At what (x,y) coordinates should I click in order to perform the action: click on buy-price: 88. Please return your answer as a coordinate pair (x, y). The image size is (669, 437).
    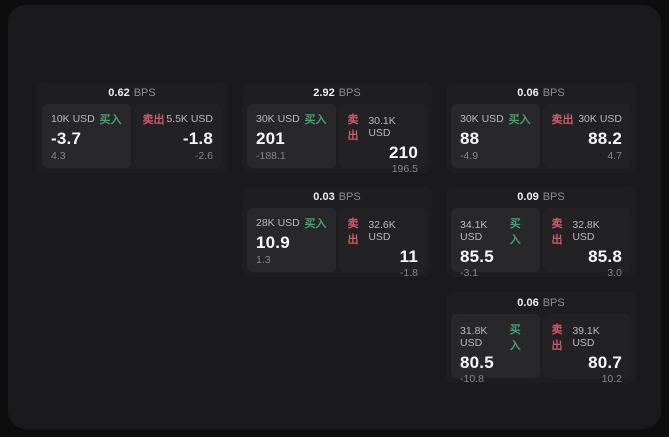
    Looking at the image, I should click on (470, 138).